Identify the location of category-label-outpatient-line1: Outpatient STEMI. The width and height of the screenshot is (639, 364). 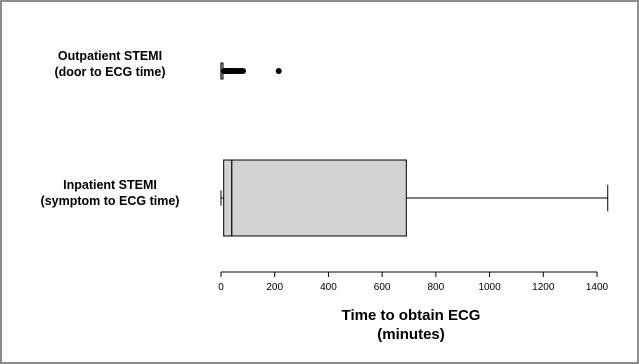
(110, 56).